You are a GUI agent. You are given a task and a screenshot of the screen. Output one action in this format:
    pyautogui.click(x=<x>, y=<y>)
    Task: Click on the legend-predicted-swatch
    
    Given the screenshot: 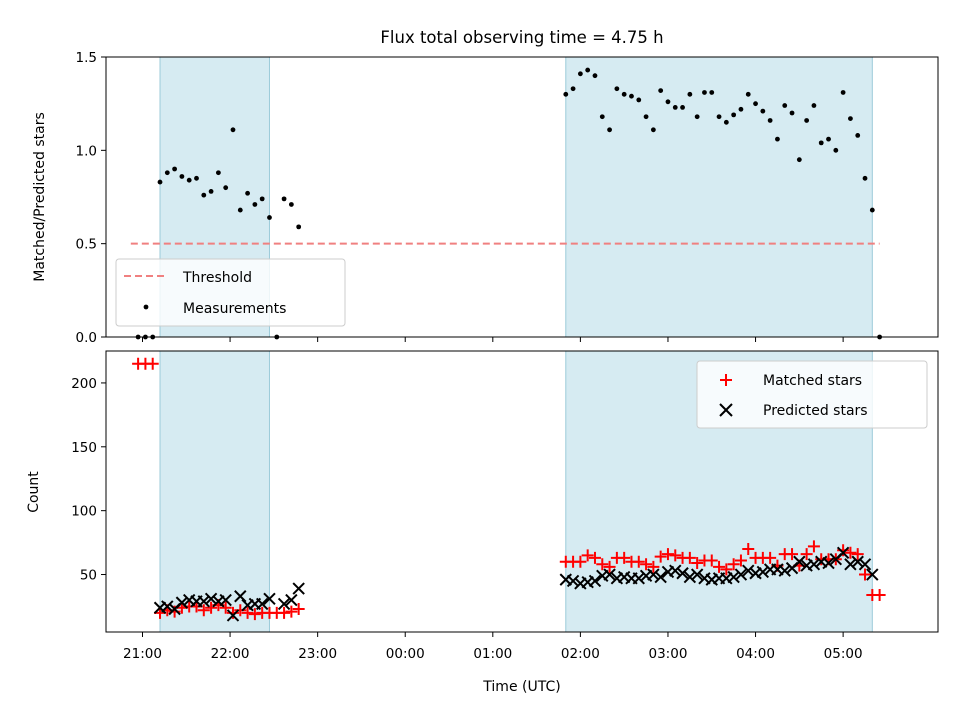 What is the action you would take?
    pyautogui.click(x=726, y=410)
    